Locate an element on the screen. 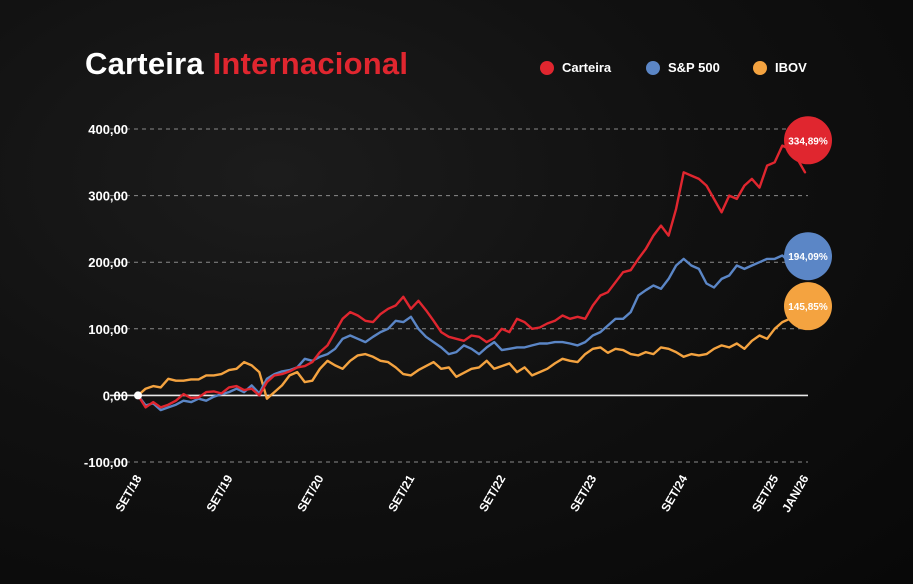 The height and width of the screenshot is (584, 913). x-tick-label: SET/25 is located at coordinates (765, 493).